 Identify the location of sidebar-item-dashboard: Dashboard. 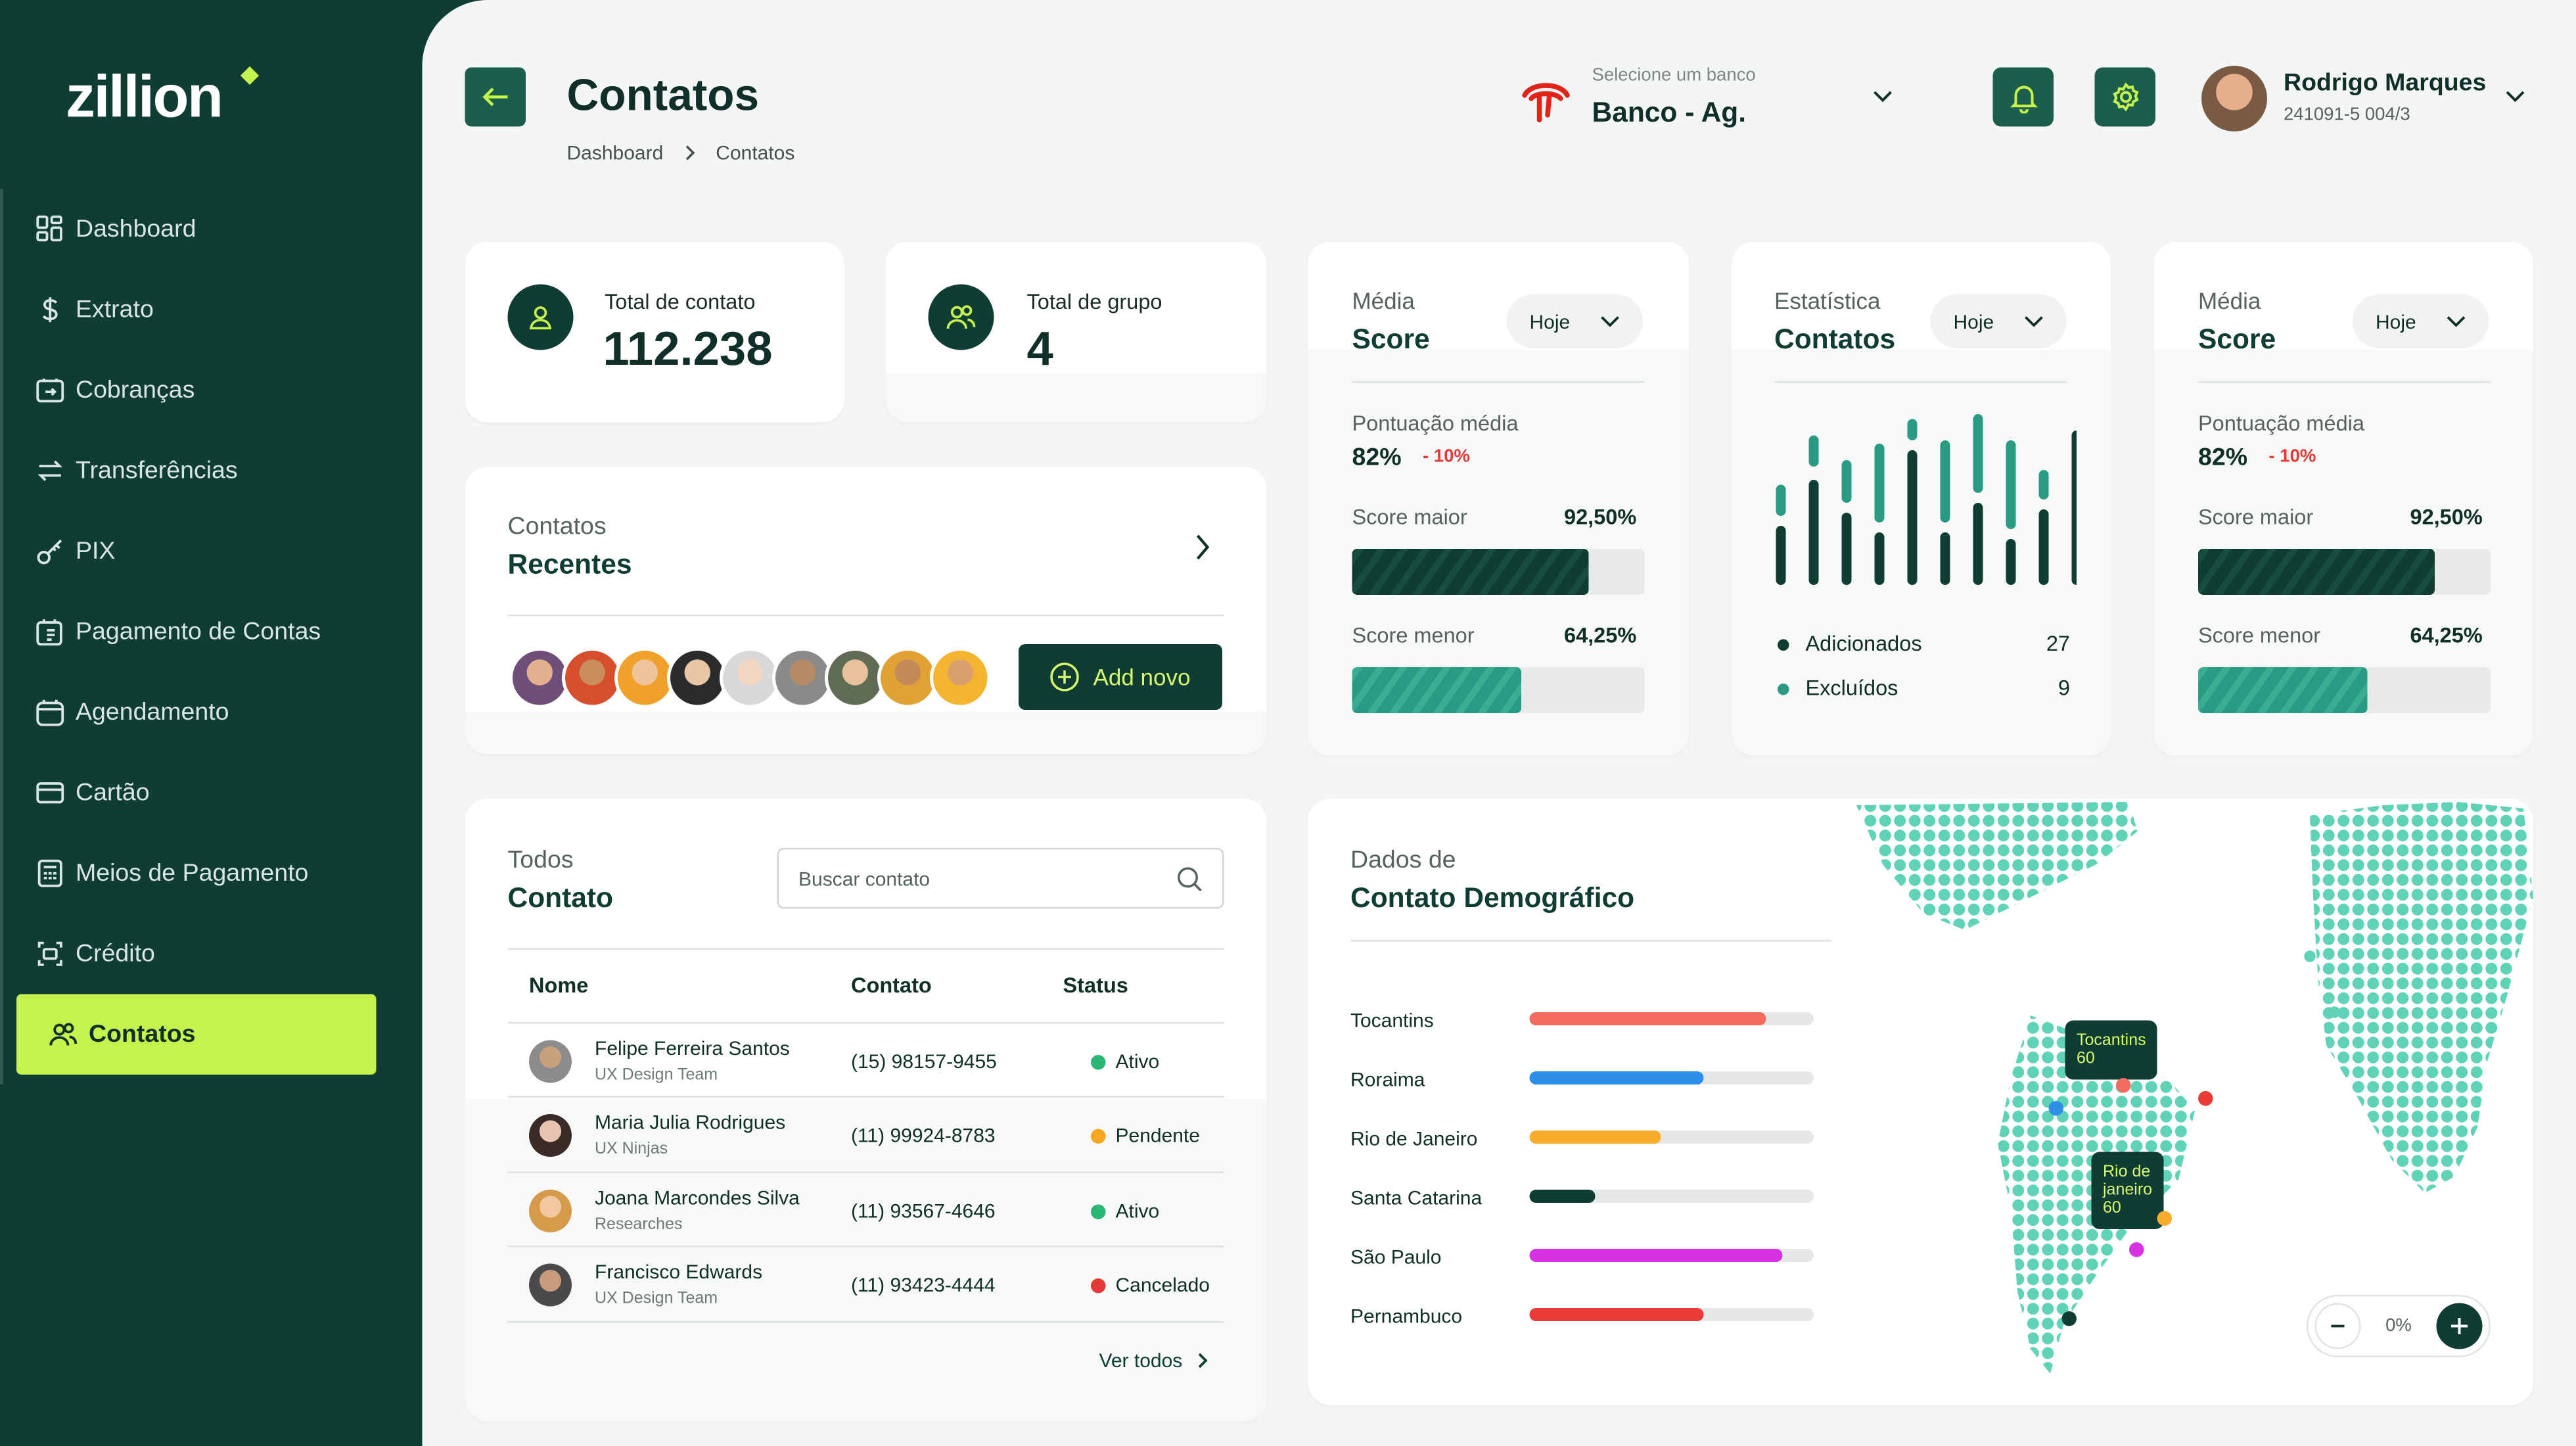
(212, 229).